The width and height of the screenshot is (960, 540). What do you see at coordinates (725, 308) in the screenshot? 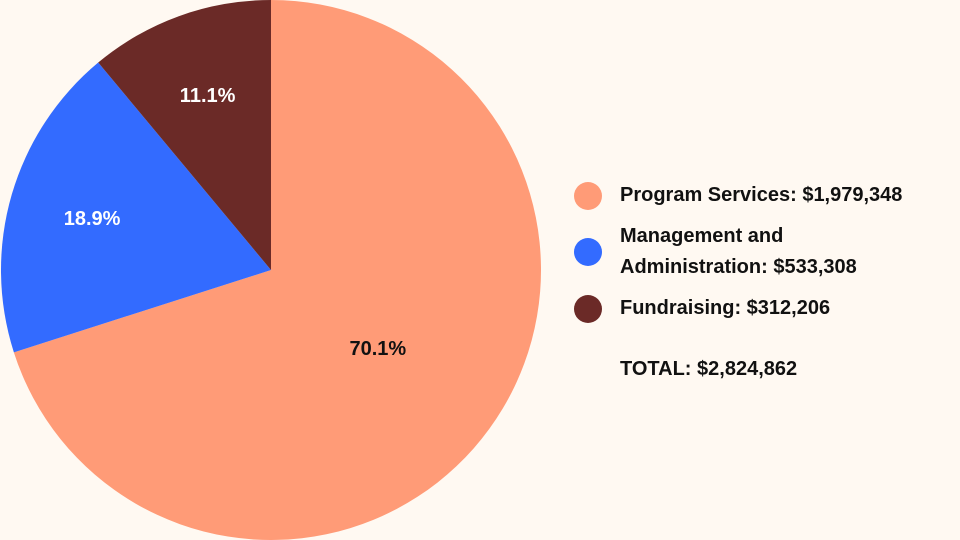
I see `legend-label: Fundraising: $312,206` at bounding box center [725, 308].